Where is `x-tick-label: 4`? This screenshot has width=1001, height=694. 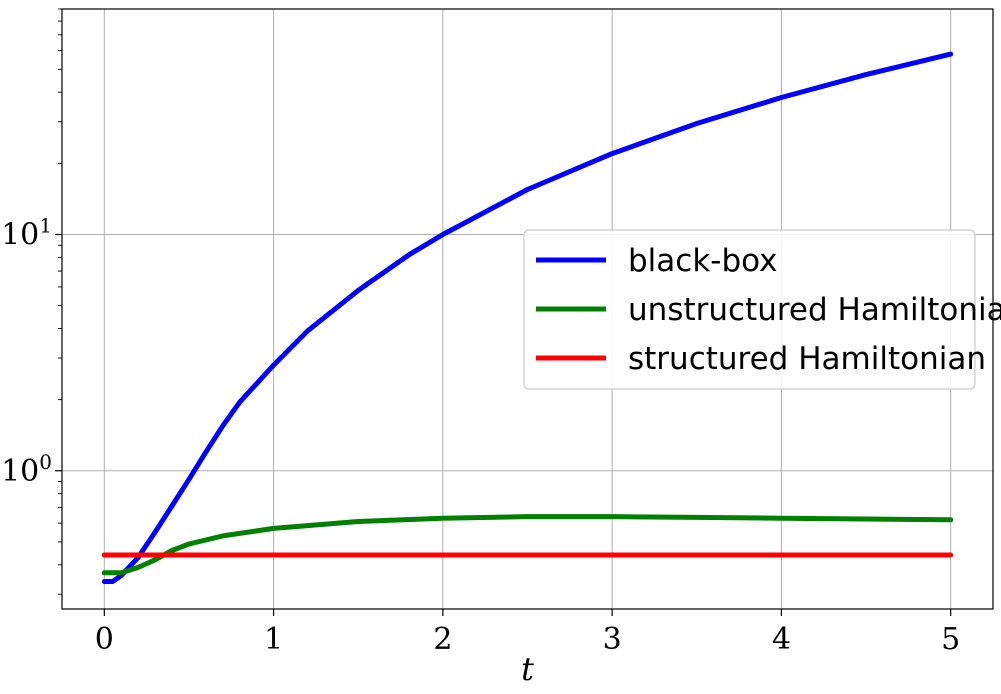
x-tick-label: 4 is located at coordinates (781, 639).